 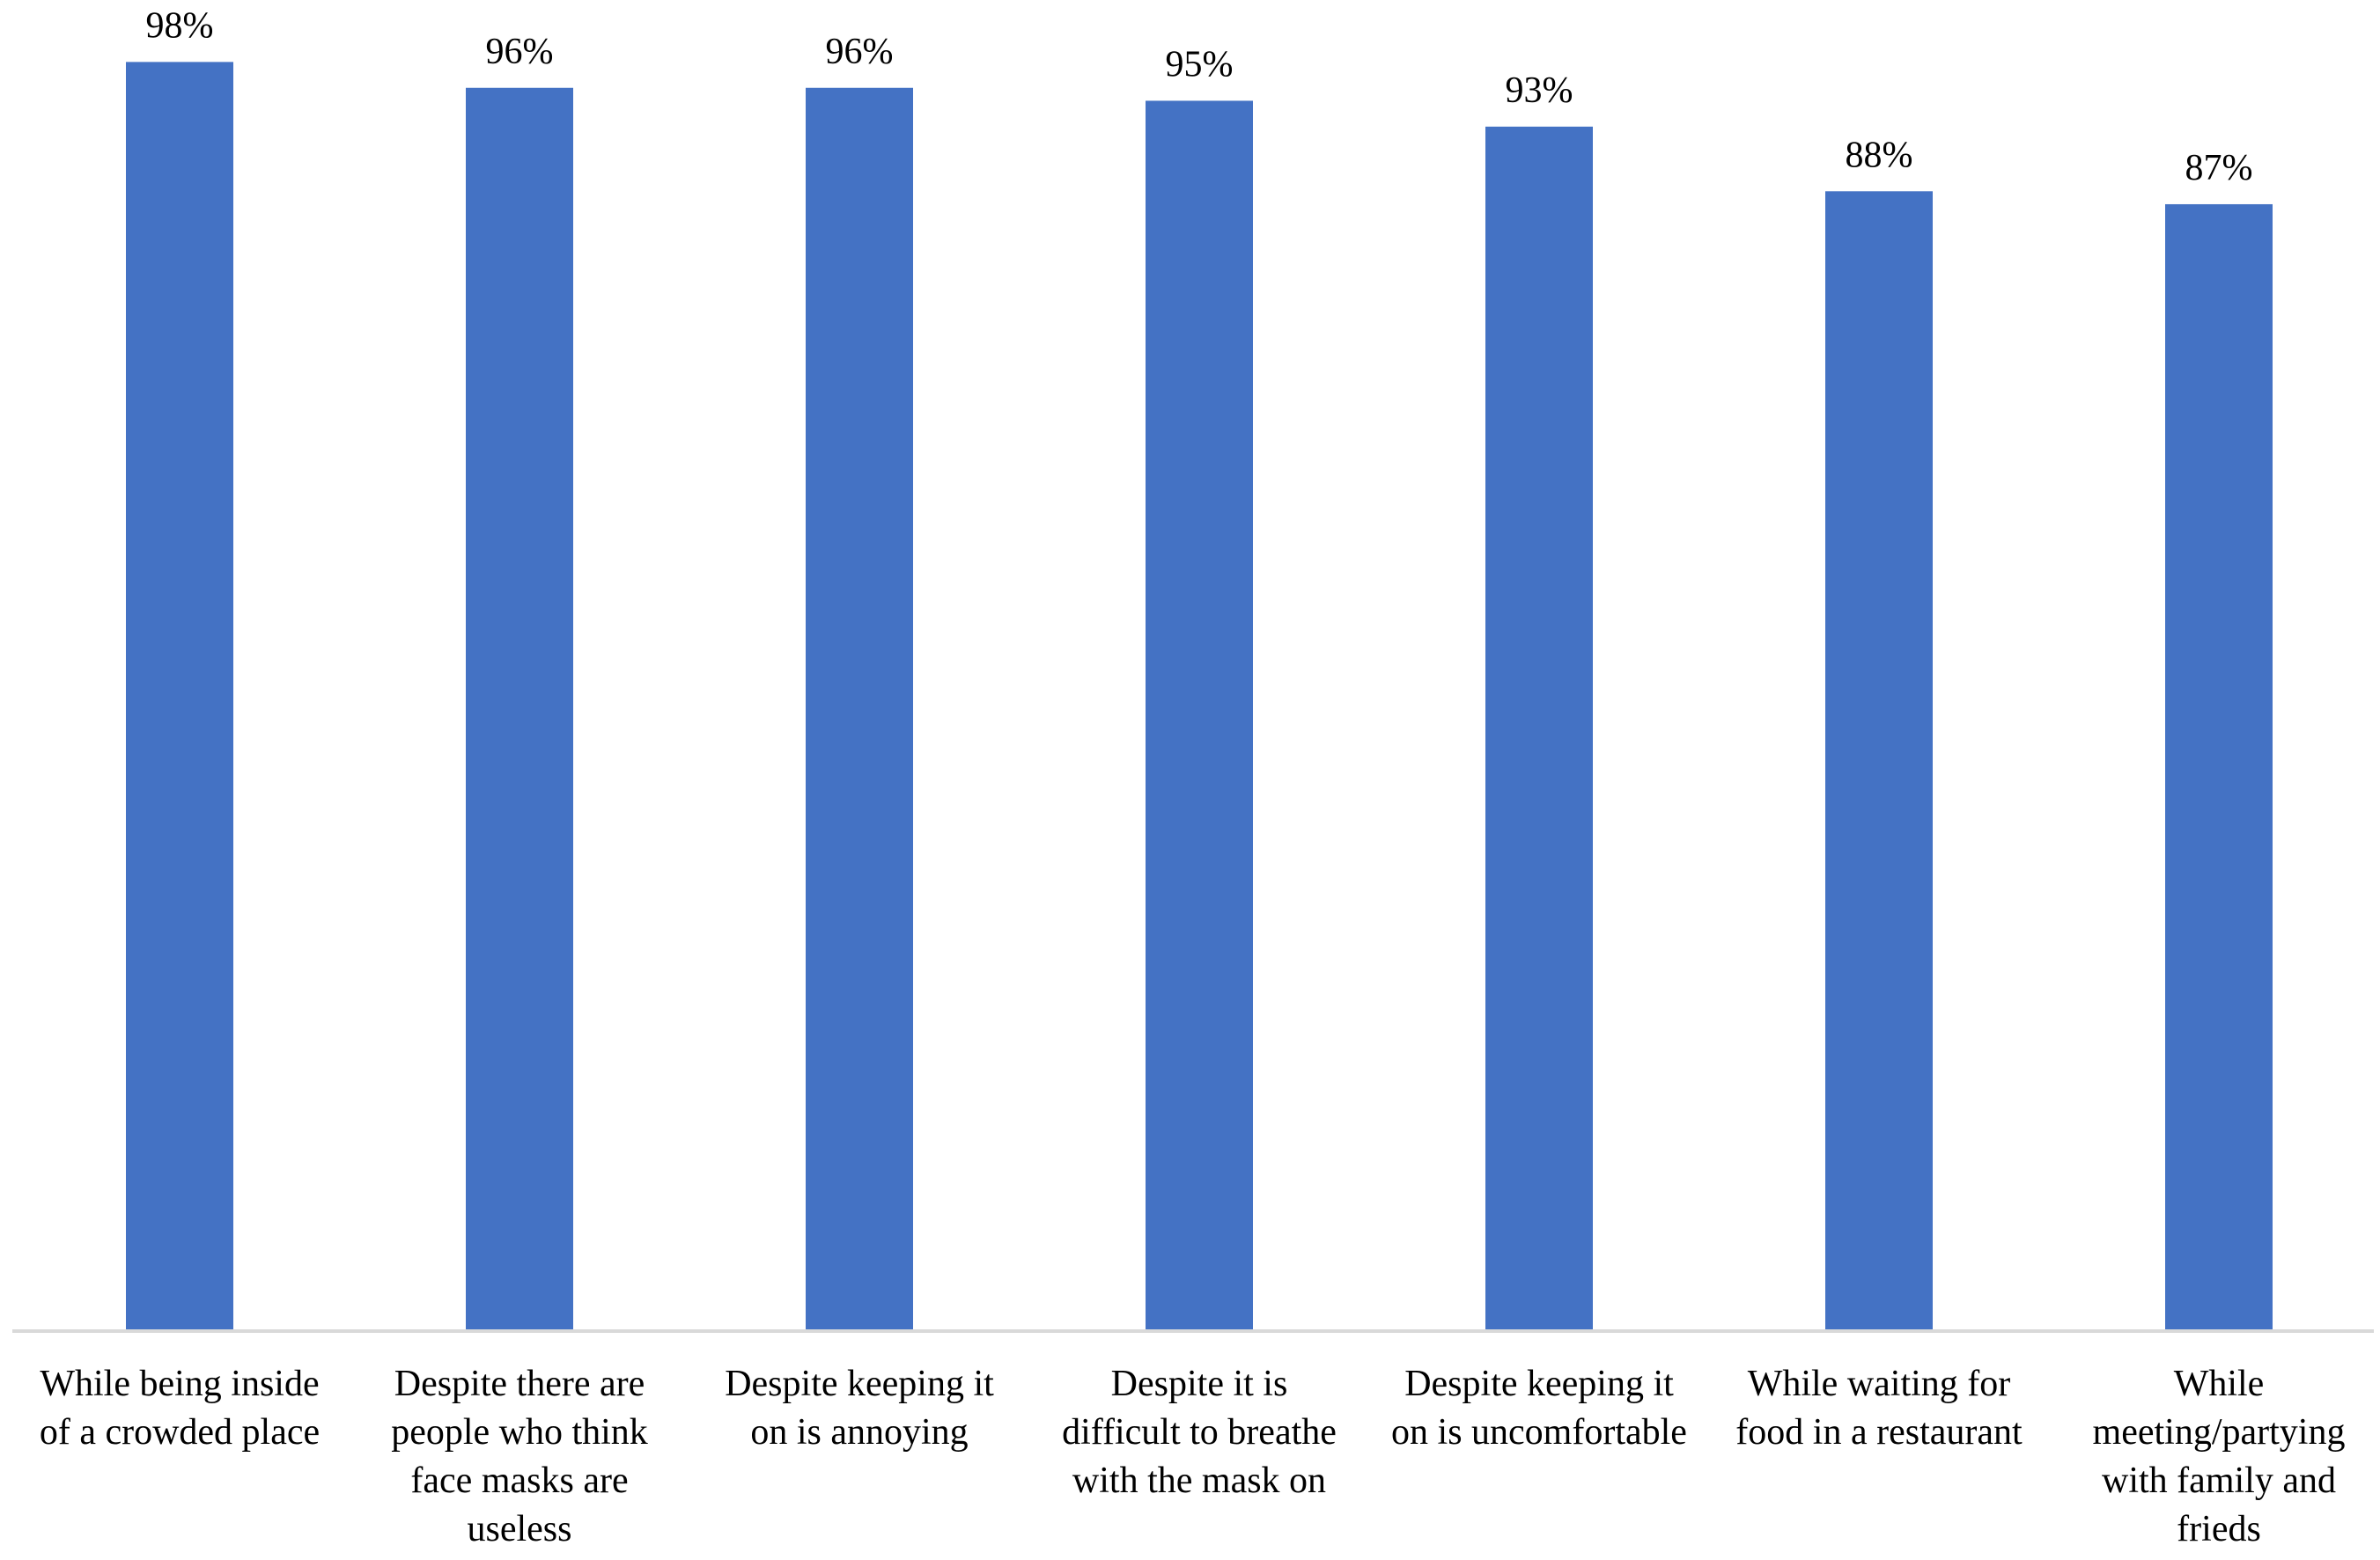 I want to click on x-tick-label-line: with family and, so click(x=2219, y=1481).